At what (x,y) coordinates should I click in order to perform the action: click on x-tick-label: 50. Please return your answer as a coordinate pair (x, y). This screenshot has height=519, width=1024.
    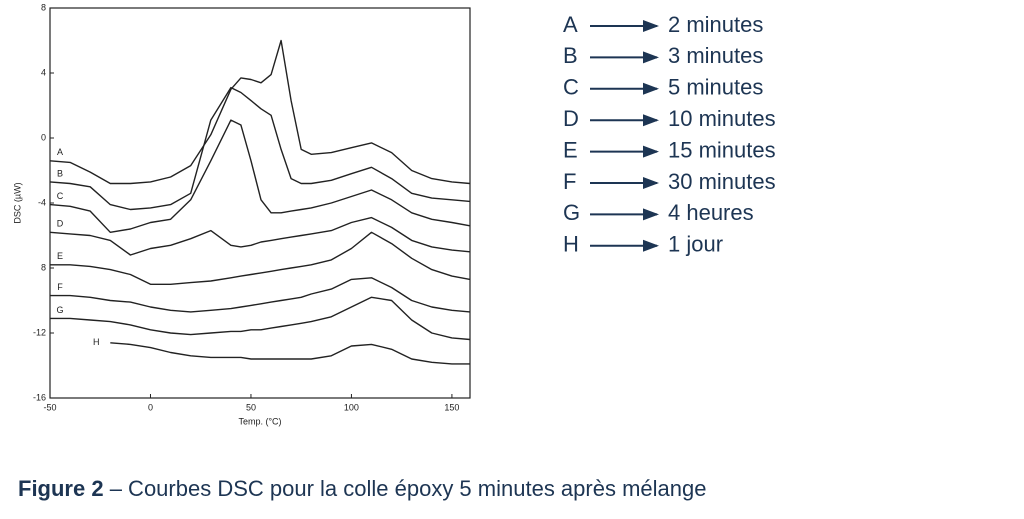
    Looking at the image, I should click on (251, 407).